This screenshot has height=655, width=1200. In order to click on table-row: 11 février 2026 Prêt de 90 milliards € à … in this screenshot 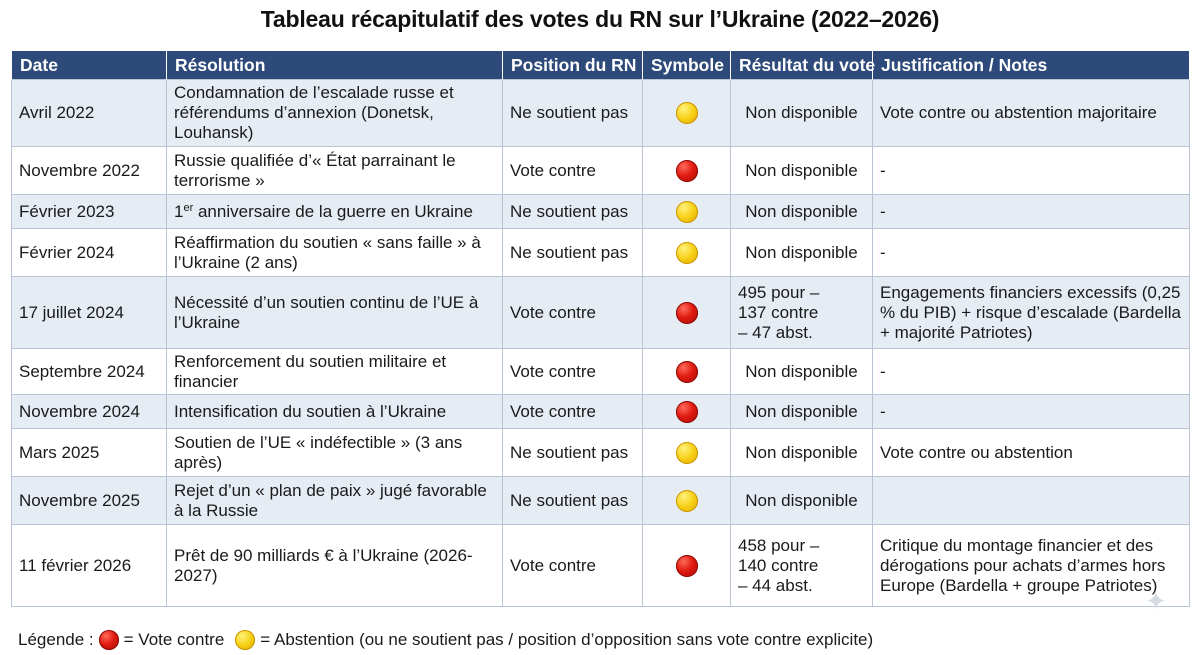, I will do `click(600, 565)`.